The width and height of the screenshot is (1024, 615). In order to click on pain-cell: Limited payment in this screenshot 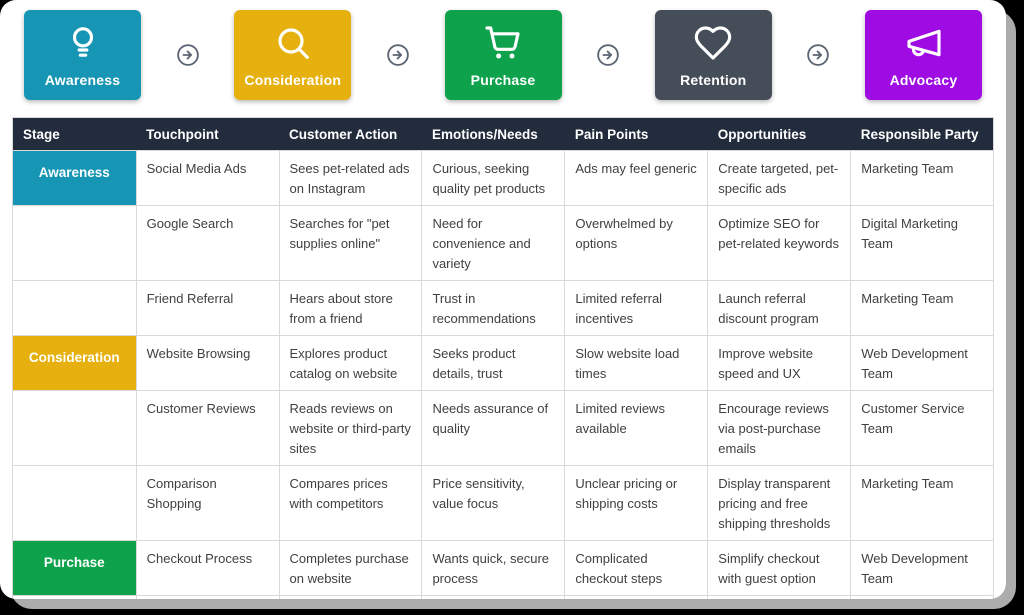, I will do `click(636, 597)`.